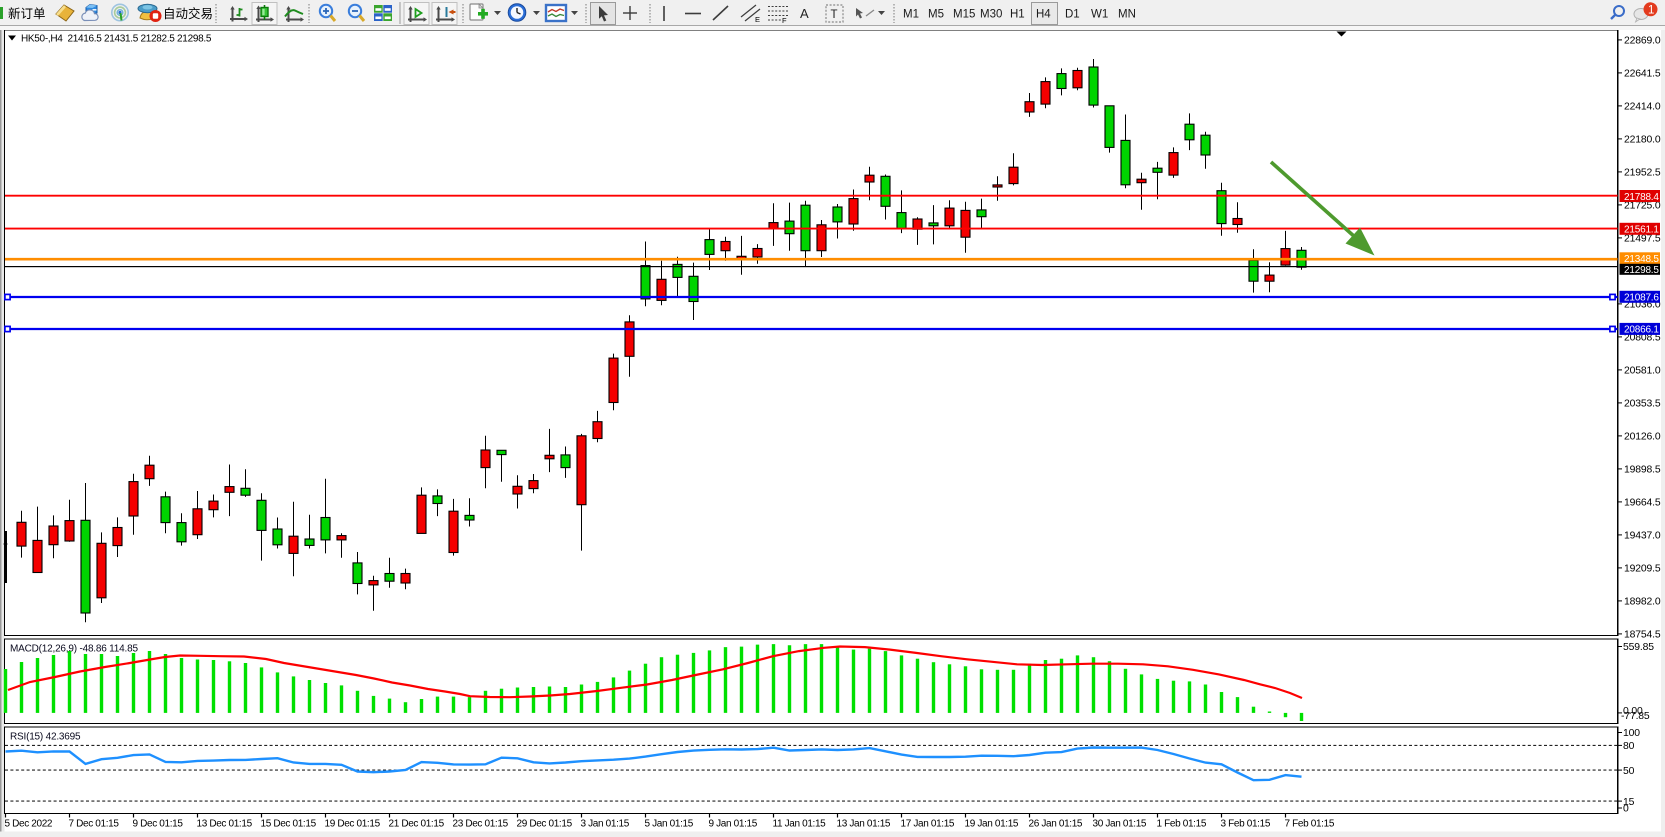 The image size is (1665, 837). Describe the element at coordinates (1310, 824) in the screenshot. I see `svg-text: 7 Feb 01:15` at that location.